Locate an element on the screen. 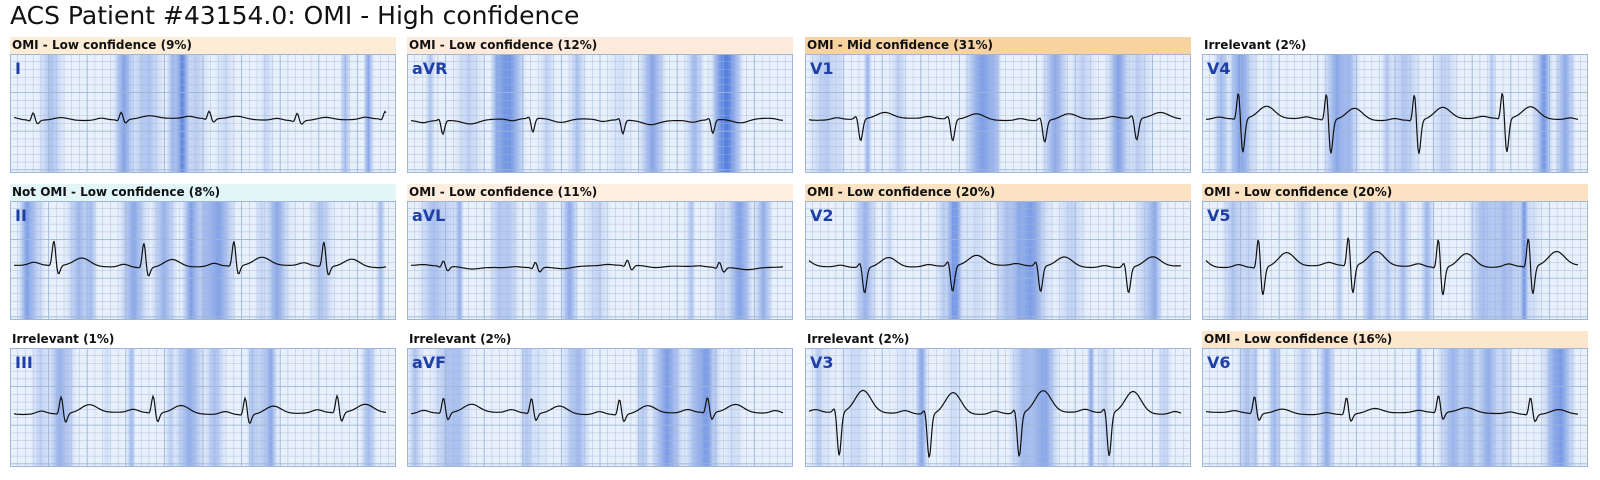 The width and height of the screenshot is (1600, 480). panel-header: OMI - Low confidence (20%) is located at coordinates (1395, 192).